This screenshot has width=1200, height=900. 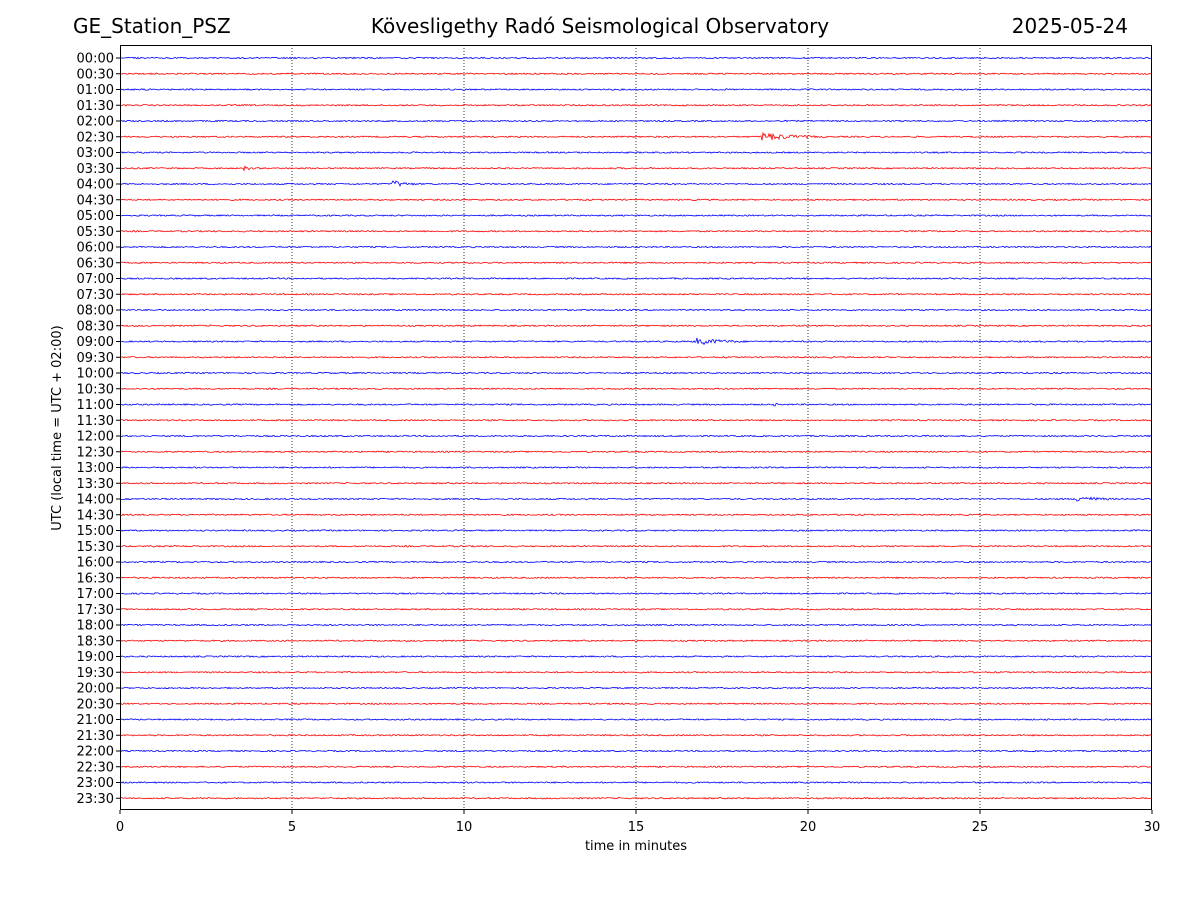 I want to click on y-tick-label: 03:30, so click(x=95, y=169).